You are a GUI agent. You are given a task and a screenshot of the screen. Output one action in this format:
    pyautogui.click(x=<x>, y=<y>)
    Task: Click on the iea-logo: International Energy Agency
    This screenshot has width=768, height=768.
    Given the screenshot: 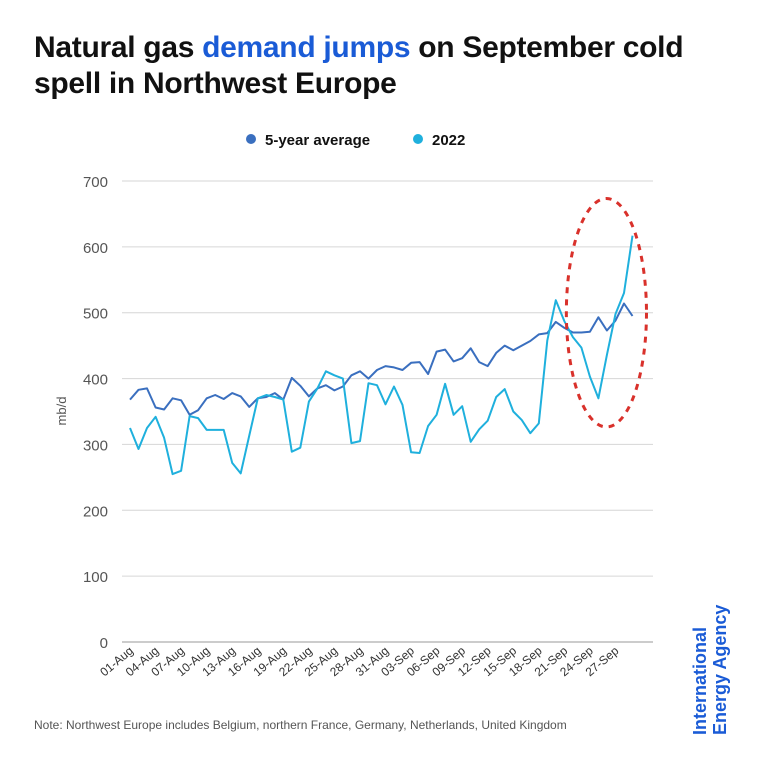 What is the action you would take?
    pyautogui.click(x=710, y=660)
    